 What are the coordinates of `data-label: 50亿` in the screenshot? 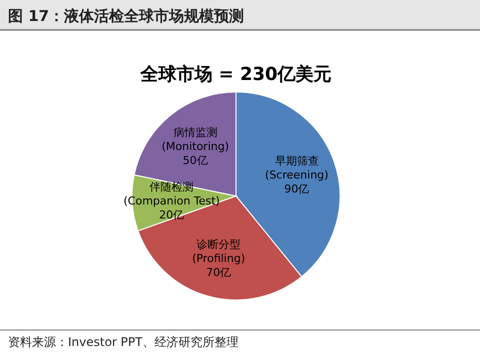 It's located at (195, 160).